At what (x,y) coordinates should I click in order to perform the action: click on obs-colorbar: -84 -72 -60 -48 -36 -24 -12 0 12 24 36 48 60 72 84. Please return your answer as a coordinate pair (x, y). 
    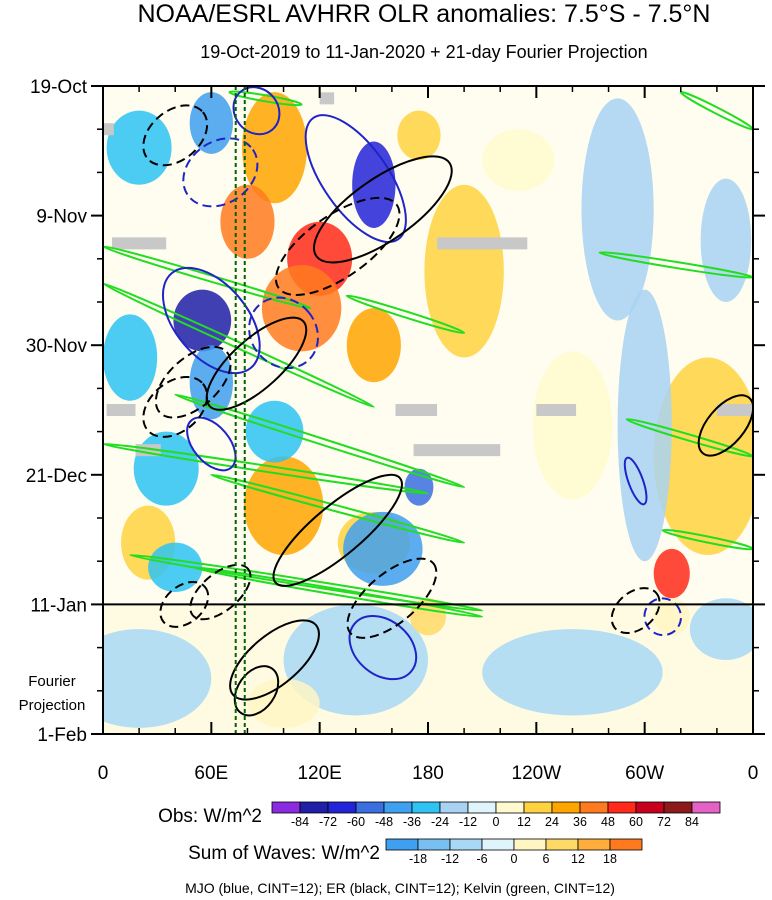
    Looking at the image, I should click on (496, 815).